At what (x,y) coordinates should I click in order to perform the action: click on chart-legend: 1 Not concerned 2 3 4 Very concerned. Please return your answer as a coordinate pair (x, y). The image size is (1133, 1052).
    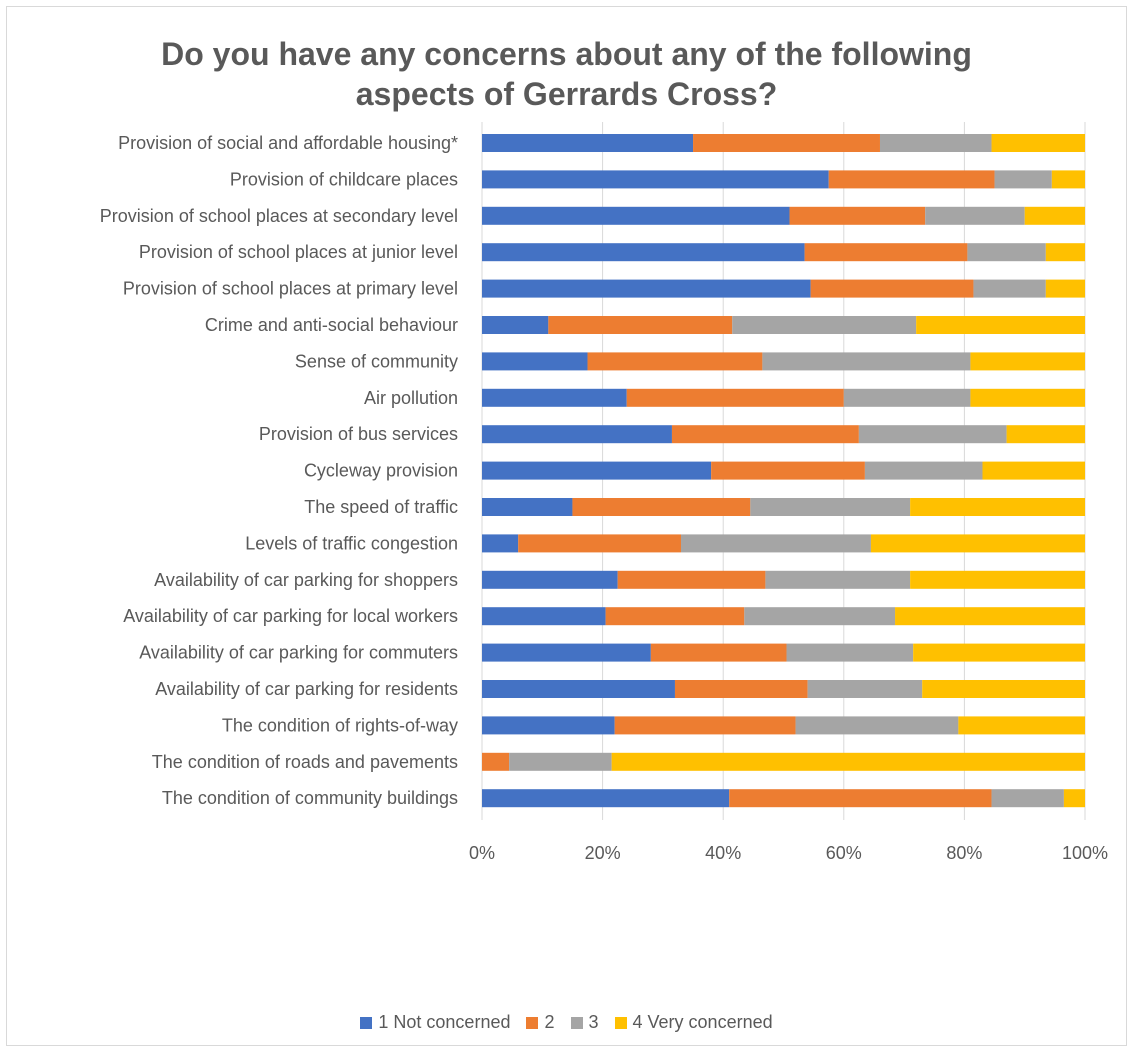
    Looking at the image, I should click on (566, 1022).